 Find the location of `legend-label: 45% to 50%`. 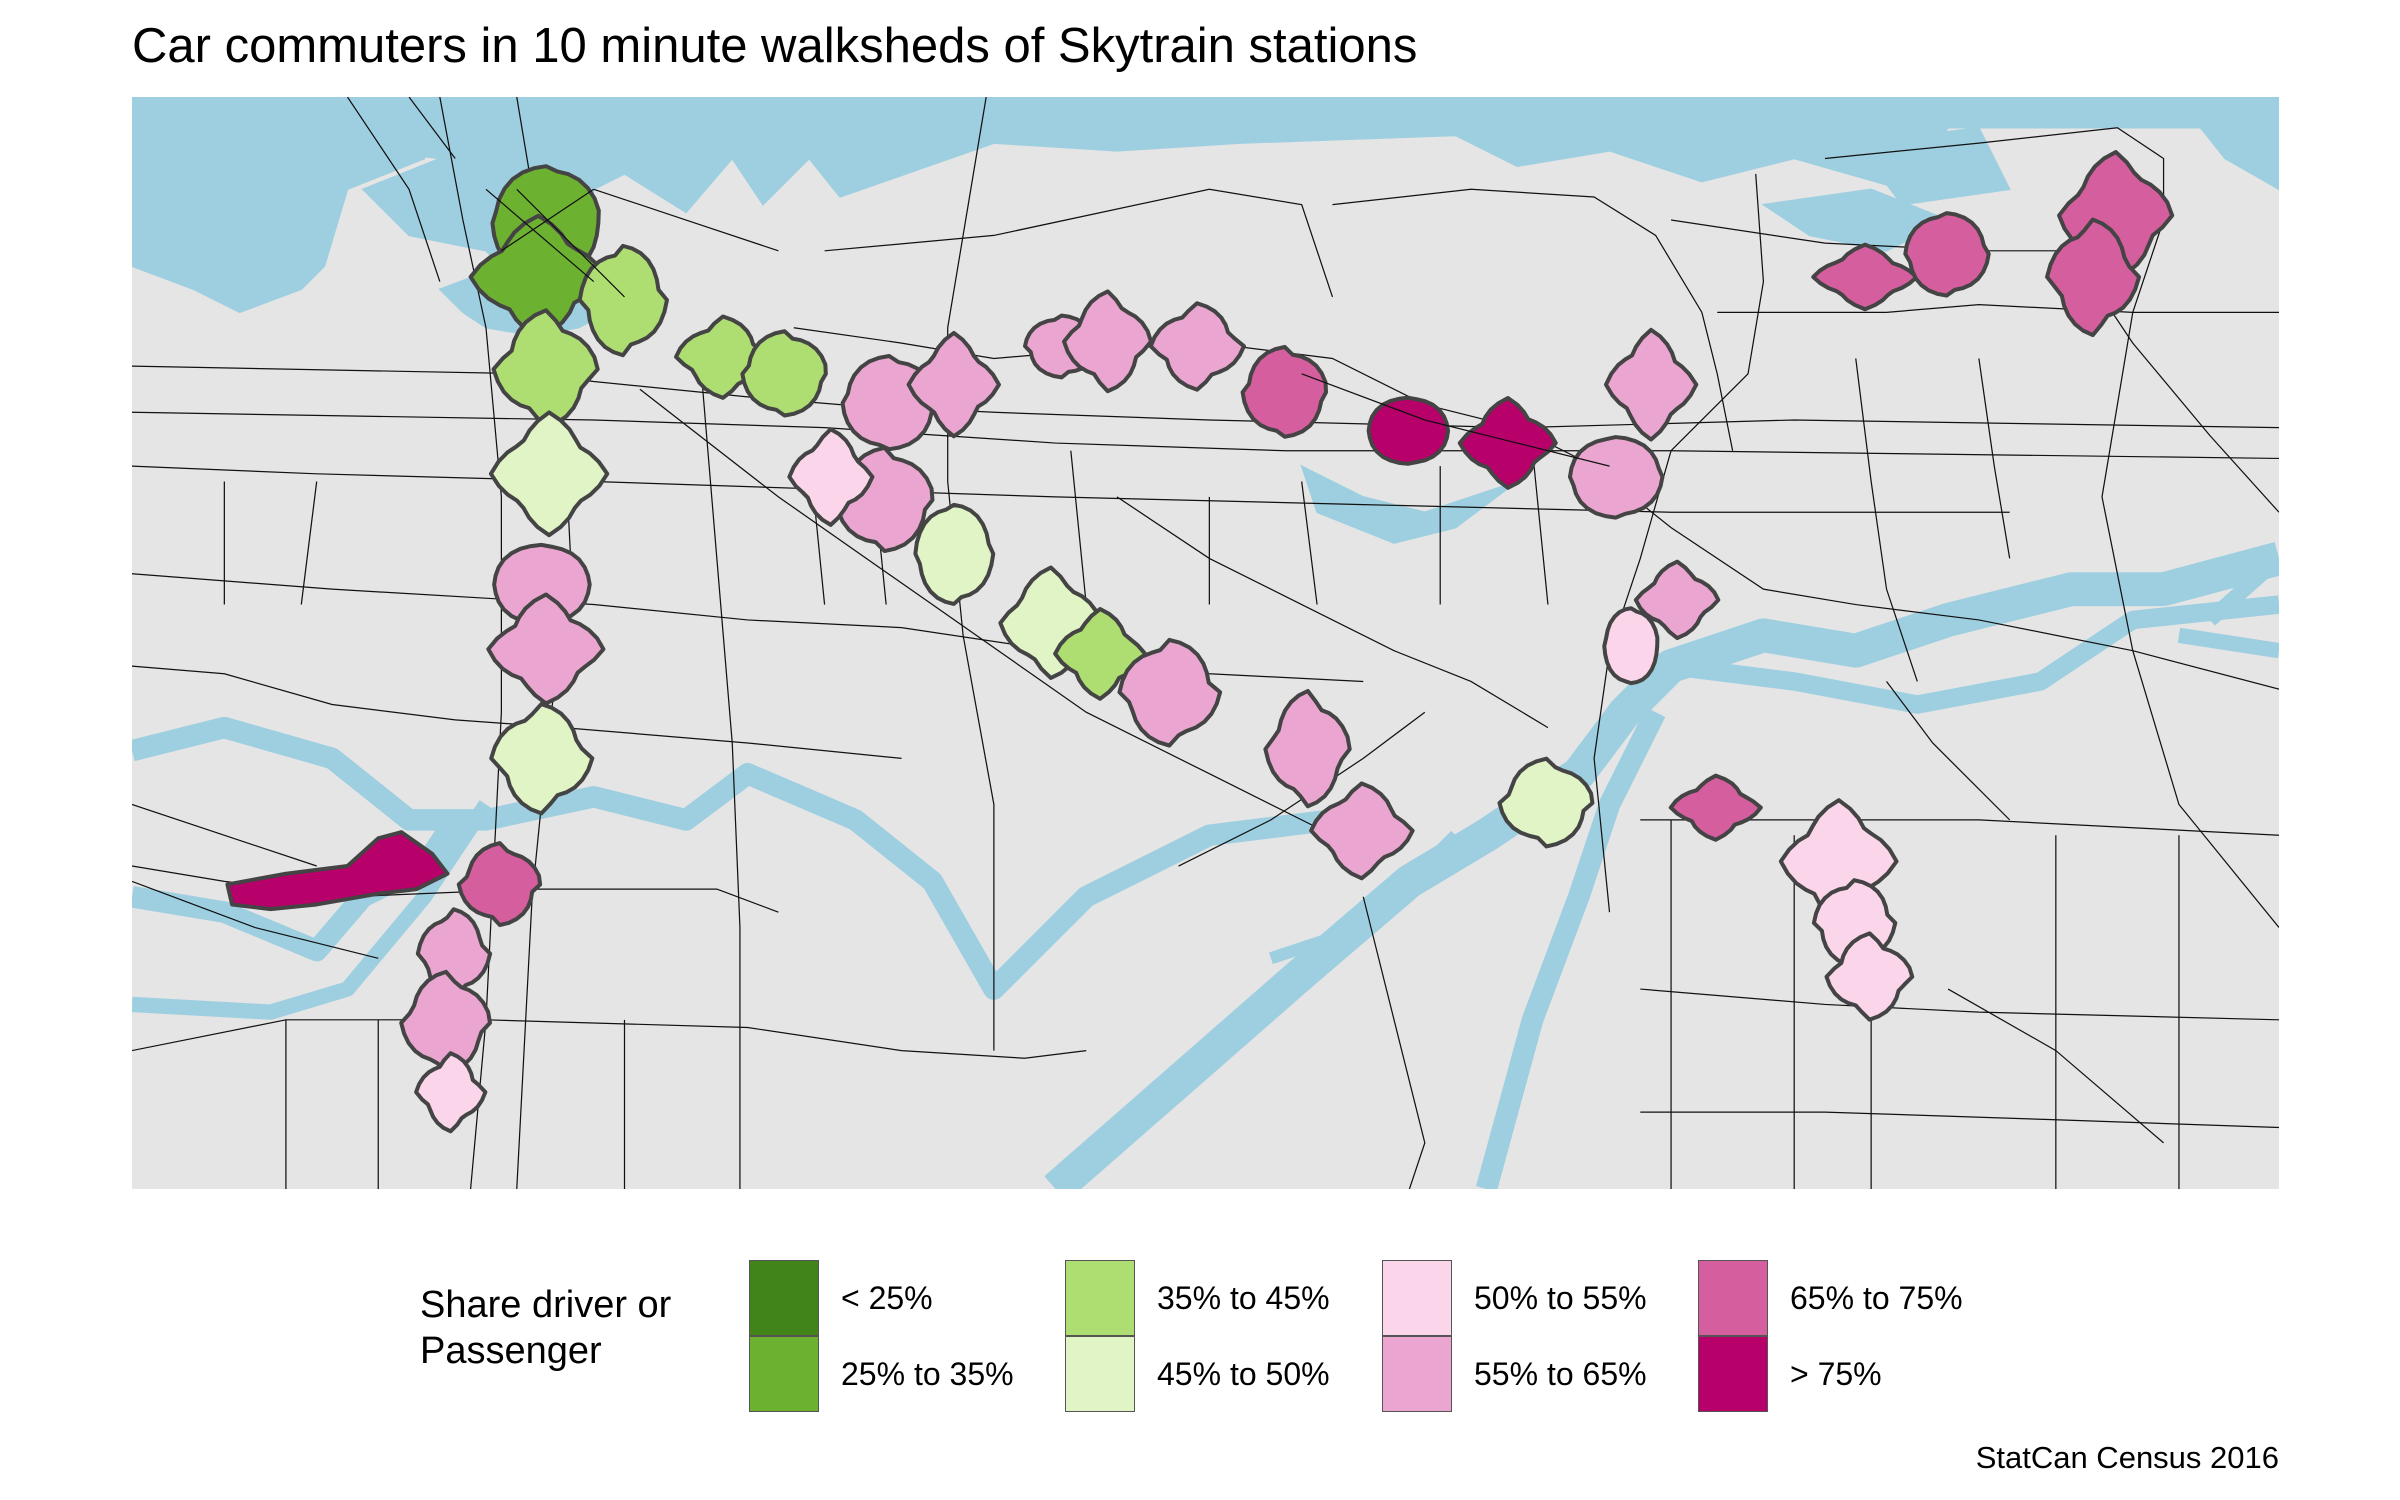

legend-label: 45% to 50% is located at coordinates (1243, 1374).